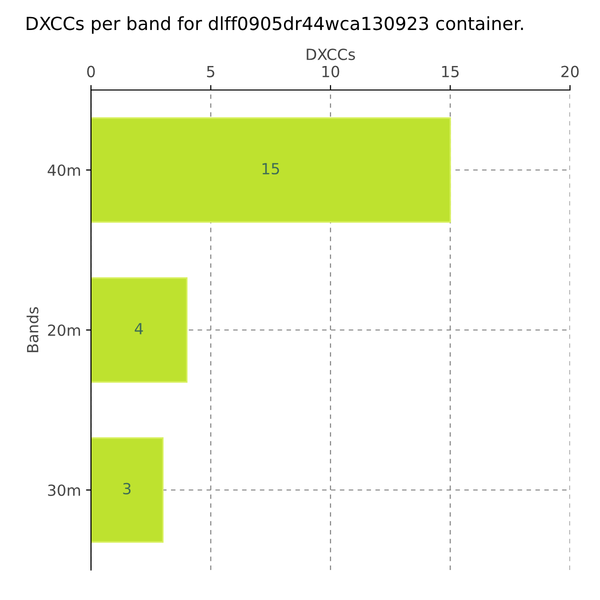  I want to click on data-label: 4, so click(138, 328).